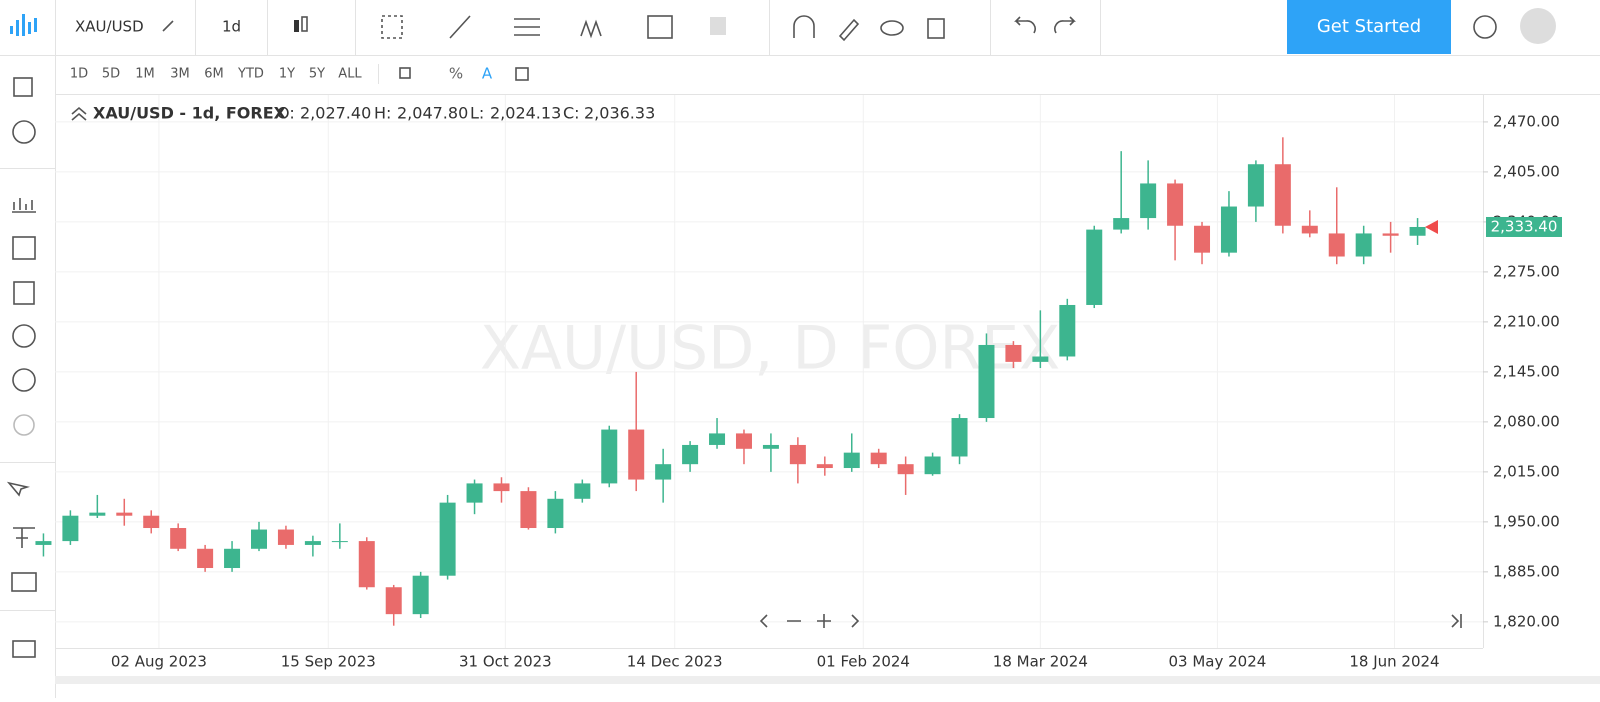 Image resolution: width=1600 pixels, height=702 pixels. What do you see at coordinates (1526, 471) in the screenshot?
I see `y-tick-label: 2,015.00` at bounding box center [1526, 471].